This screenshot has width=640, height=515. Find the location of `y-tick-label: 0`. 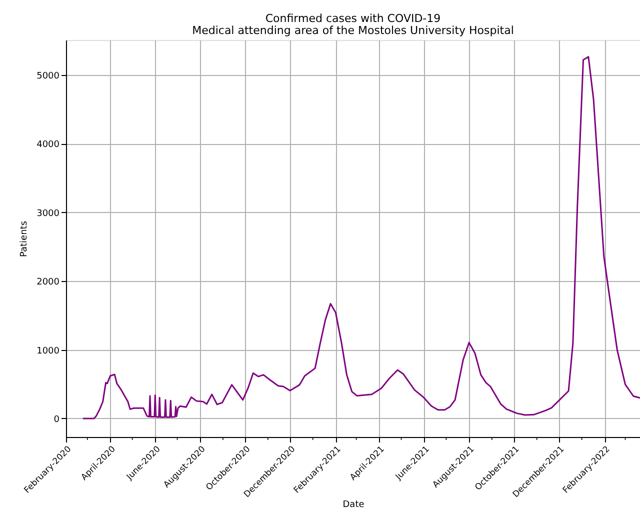

y-tick-label: 0 is located at coordinates (57, 419).